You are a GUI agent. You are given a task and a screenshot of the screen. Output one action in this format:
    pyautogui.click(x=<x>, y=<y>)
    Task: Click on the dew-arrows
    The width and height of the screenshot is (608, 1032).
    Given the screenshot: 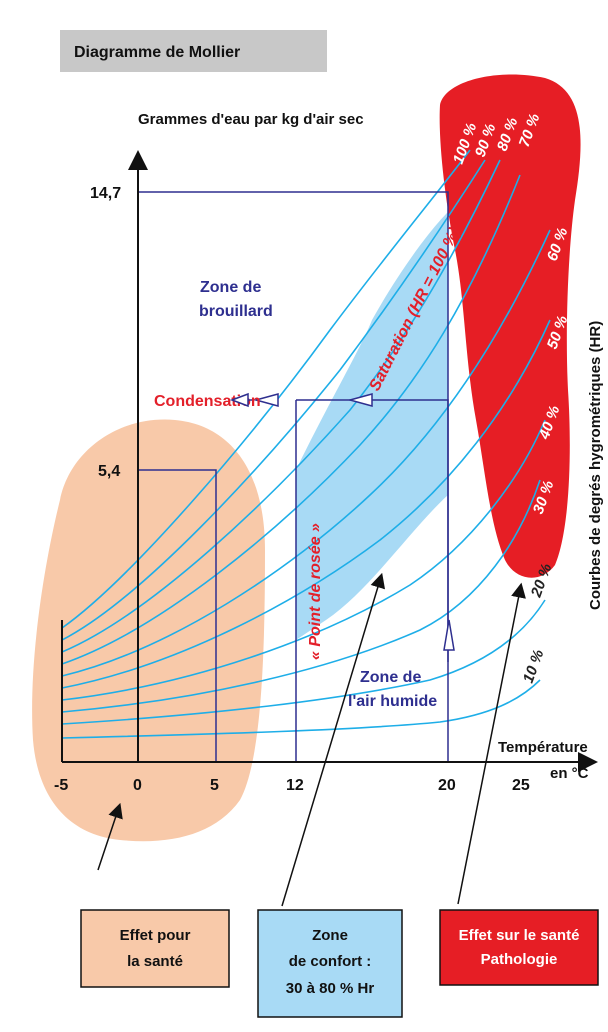 What is the action you would take?
    pyautogui.click(x=354, y=522)
    